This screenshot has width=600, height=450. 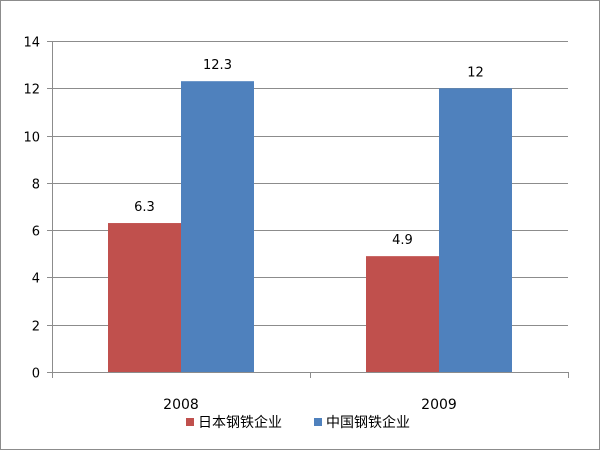 What do you see at coordinates (36, 185) in the screenshot?
I see `y-tick-label: 8` at bounding box center [36, 185].